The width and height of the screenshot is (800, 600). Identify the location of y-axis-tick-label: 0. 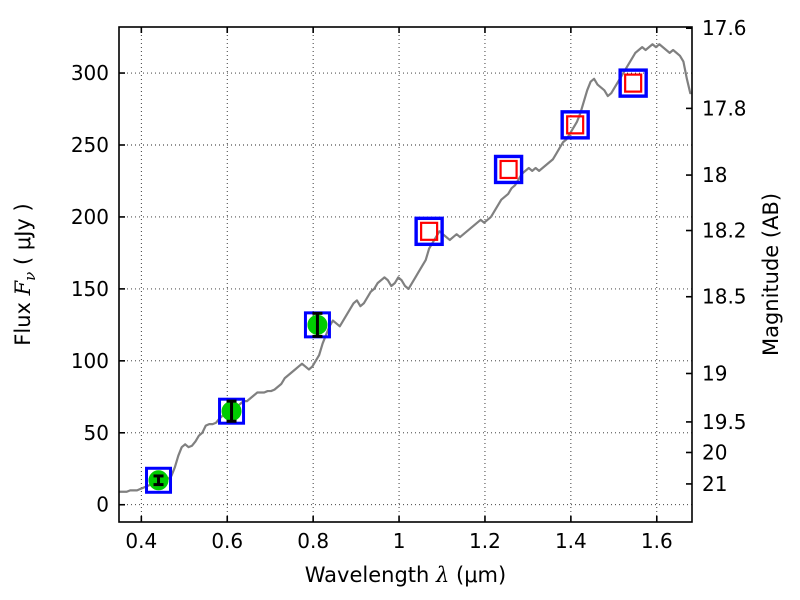
(102, 505).